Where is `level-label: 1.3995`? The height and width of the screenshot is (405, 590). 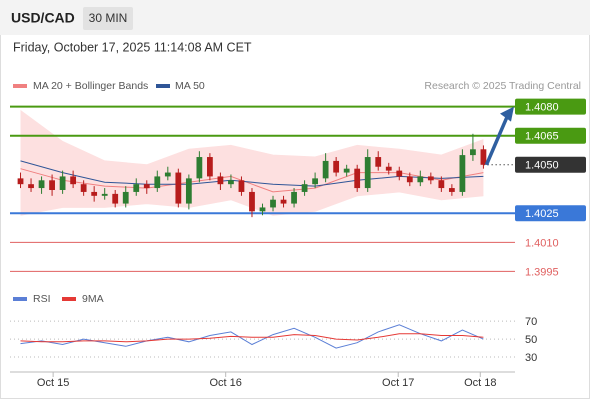 level-label: 1.3995 is located at coordinates (542, 272).